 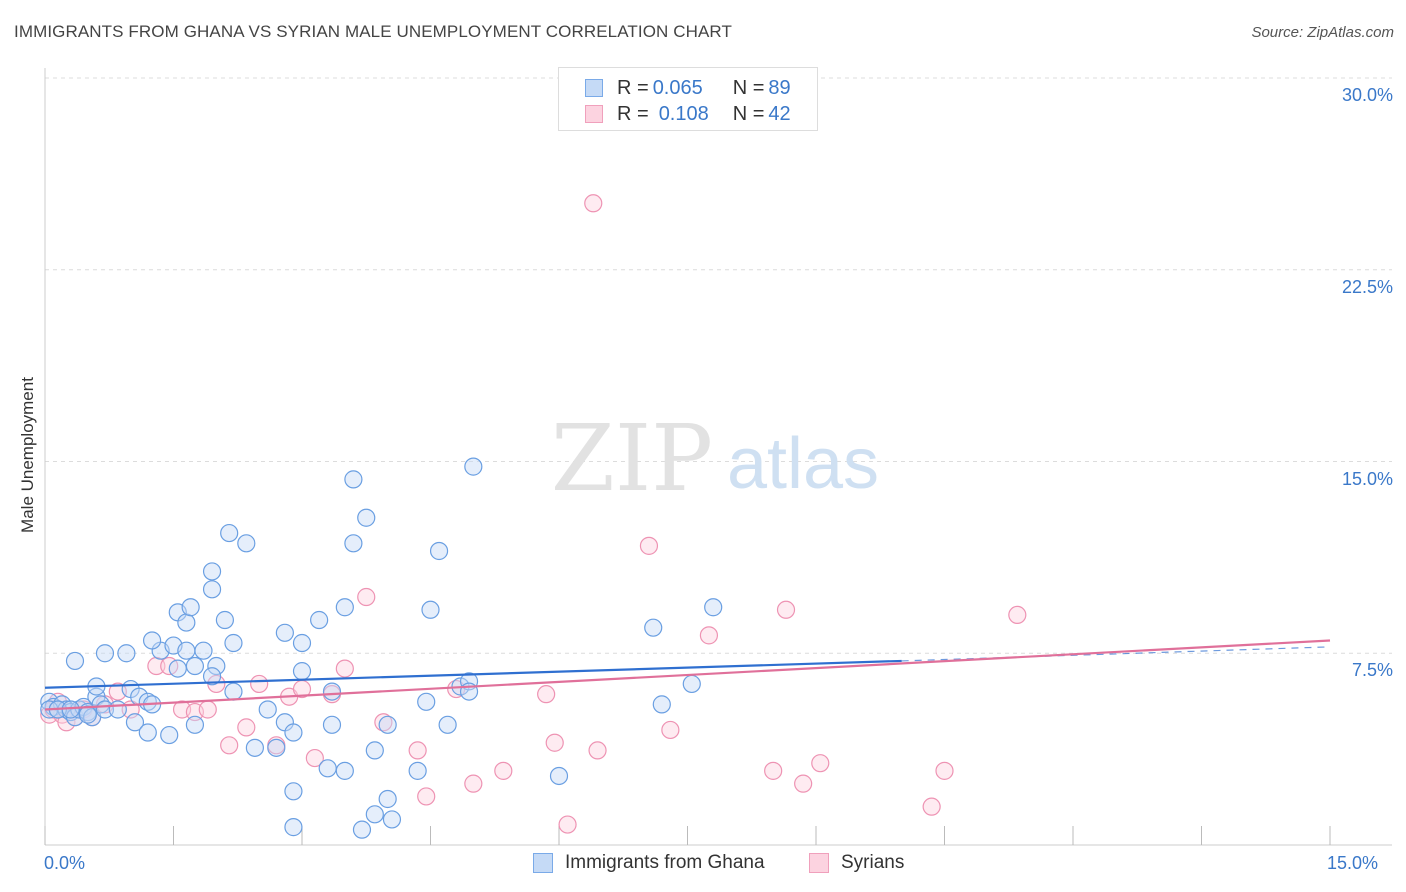 What do you see at coordinates (594, 88) in the screenshot?
I see `ghana-swatch` at bounding box center [594, 88].